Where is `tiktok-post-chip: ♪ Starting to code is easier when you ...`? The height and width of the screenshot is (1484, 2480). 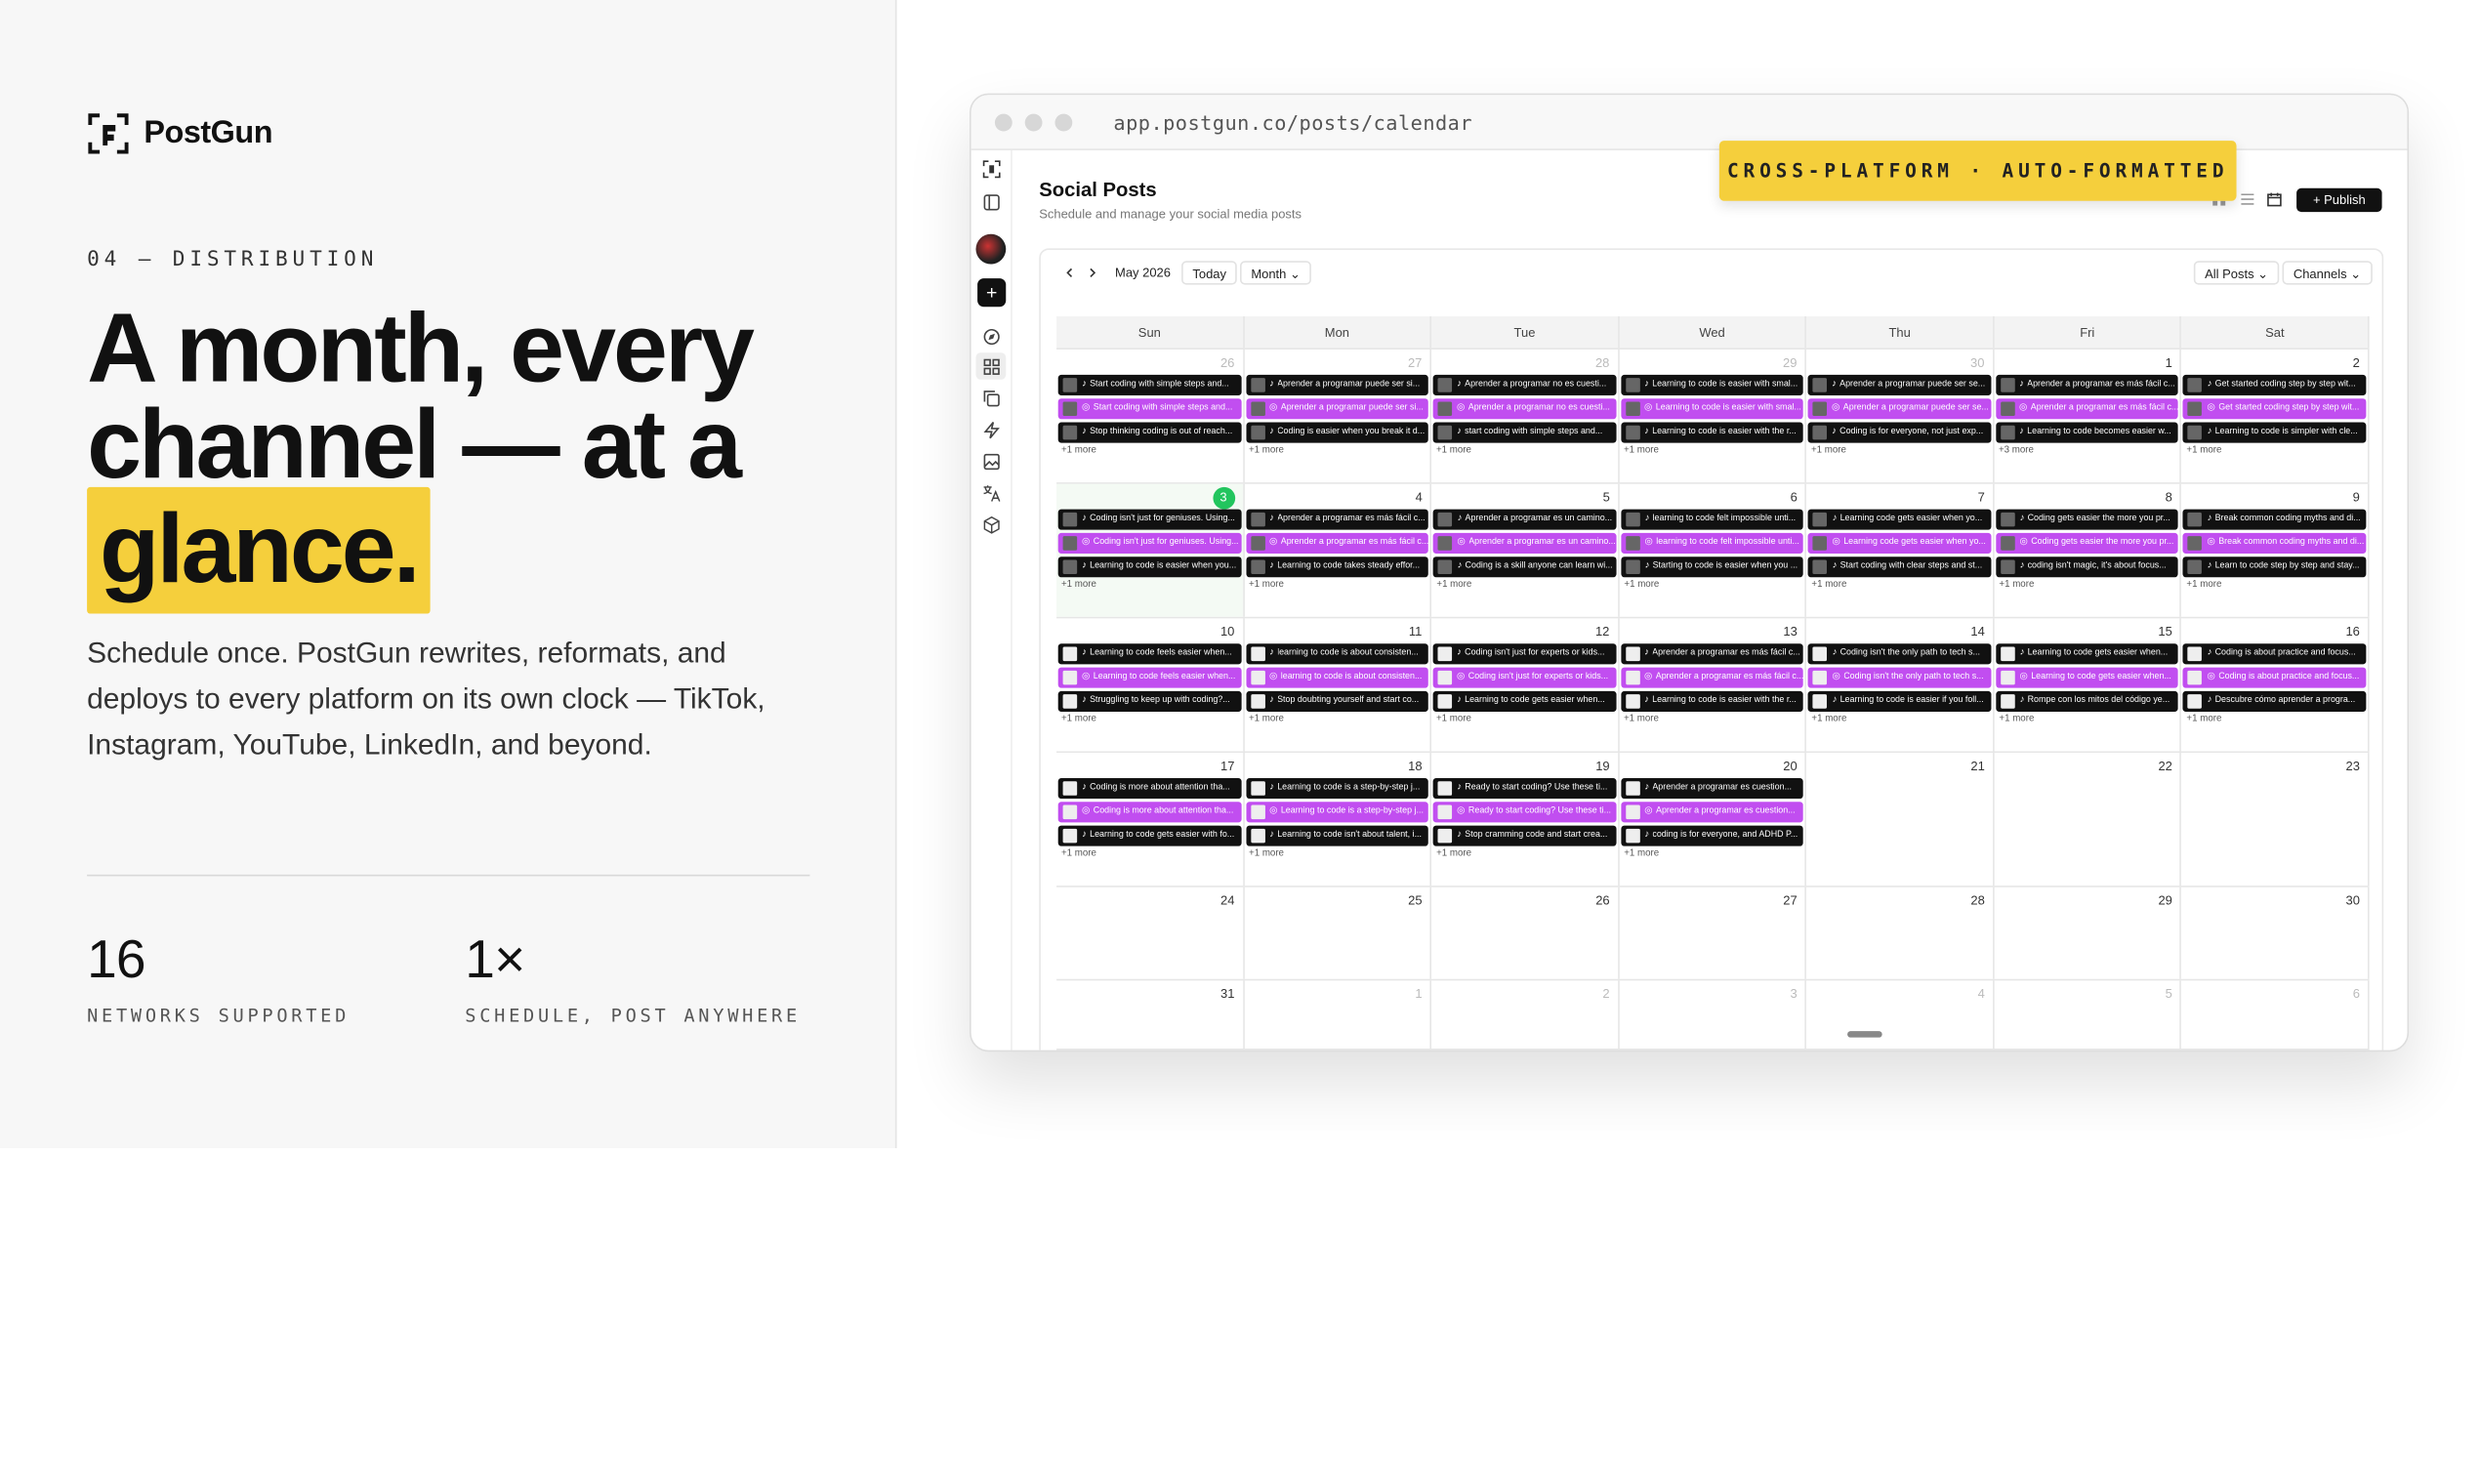
tiktok-post-chip: ♪ Starting to code is easier when you ... is located at coordinates (1712, 567).